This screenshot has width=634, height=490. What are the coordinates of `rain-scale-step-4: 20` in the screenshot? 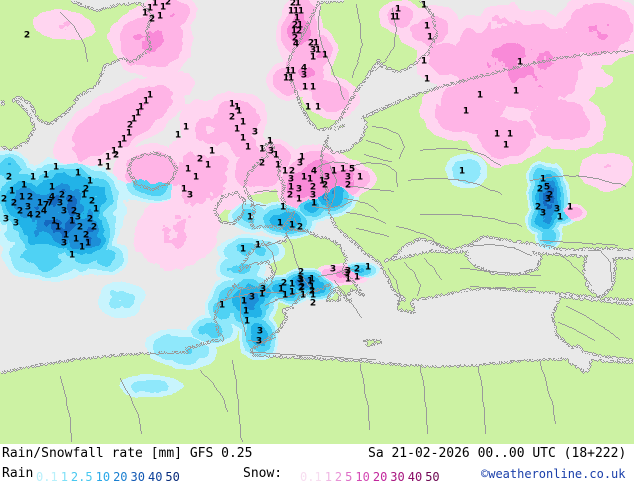 It's located at (120, 477).